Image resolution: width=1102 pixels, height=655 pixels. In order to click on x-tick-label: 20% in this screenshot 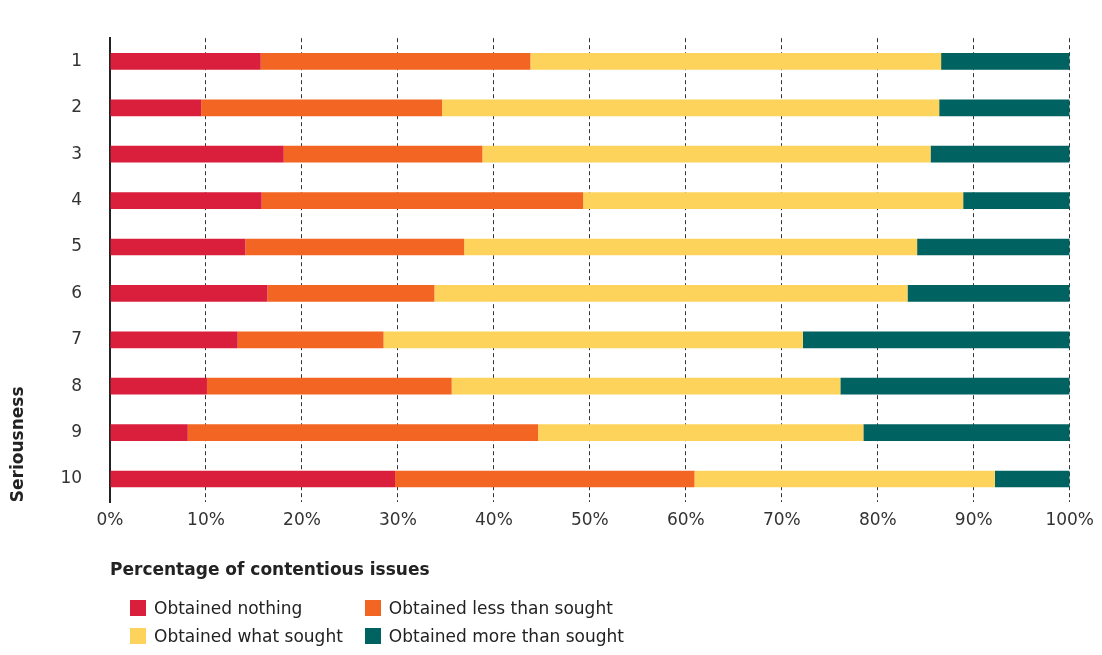, I will do `click(302, 518)`.